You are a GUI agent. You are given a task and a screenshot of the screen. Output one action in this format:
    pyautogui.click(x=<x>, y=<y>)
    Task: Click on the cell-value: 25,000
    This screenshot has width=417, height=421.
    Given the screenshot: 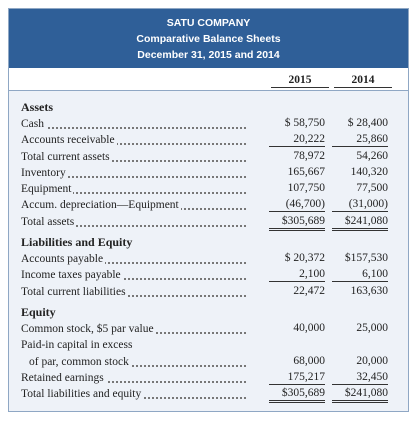 What is the action you would take?
    pyautogui.click(x=372, y=327)
    